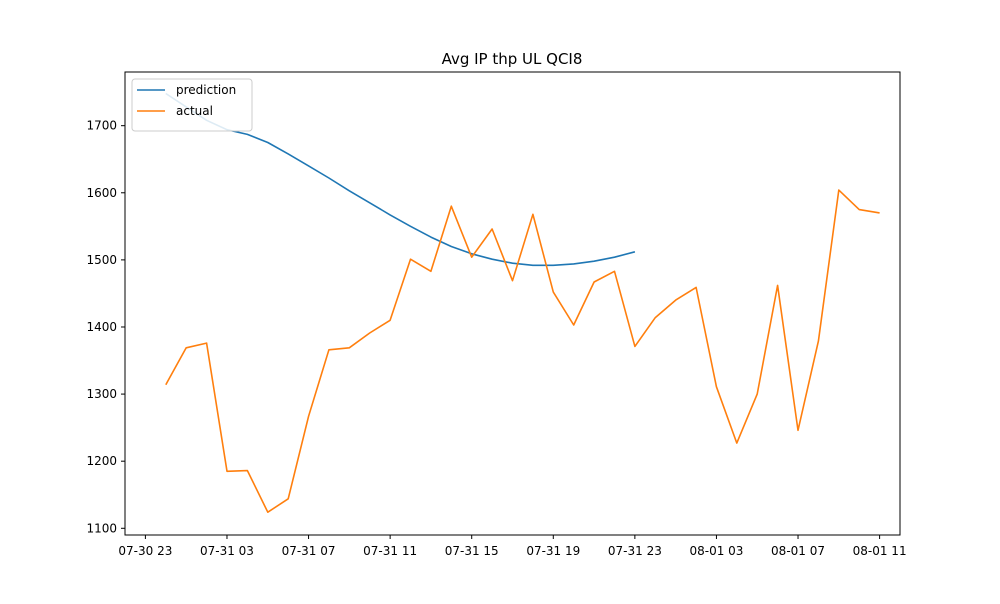 This screenshot has width=1000, height=604. What do you see at coordinates (390, 551) in the screenshot?
I see `x-tick-label: 07-31 11` at bounding box center [390, 551].